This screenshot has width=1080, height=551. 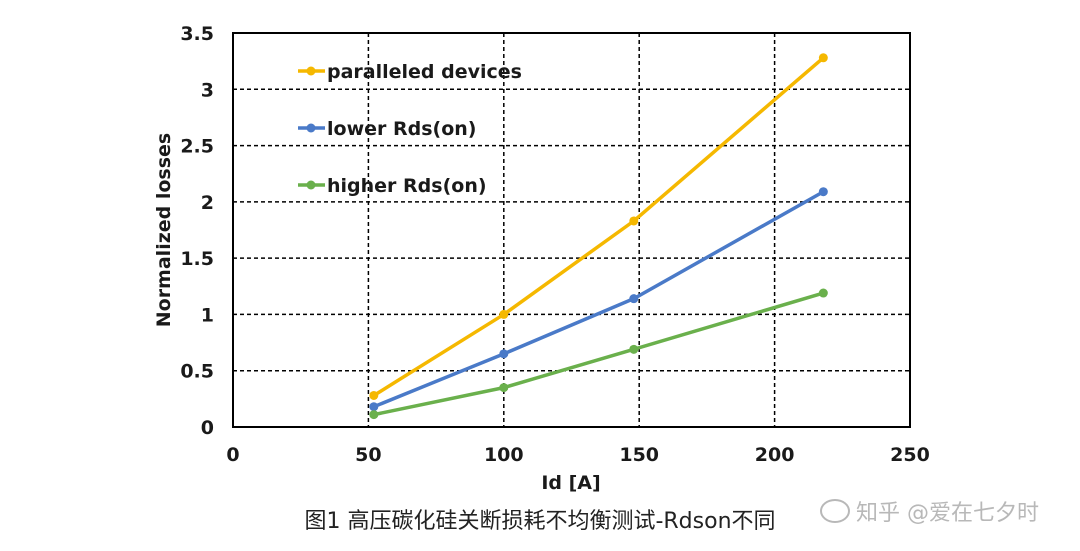 I want to click on y-tick-label-7: 3.5, so click(x=197, y=34).